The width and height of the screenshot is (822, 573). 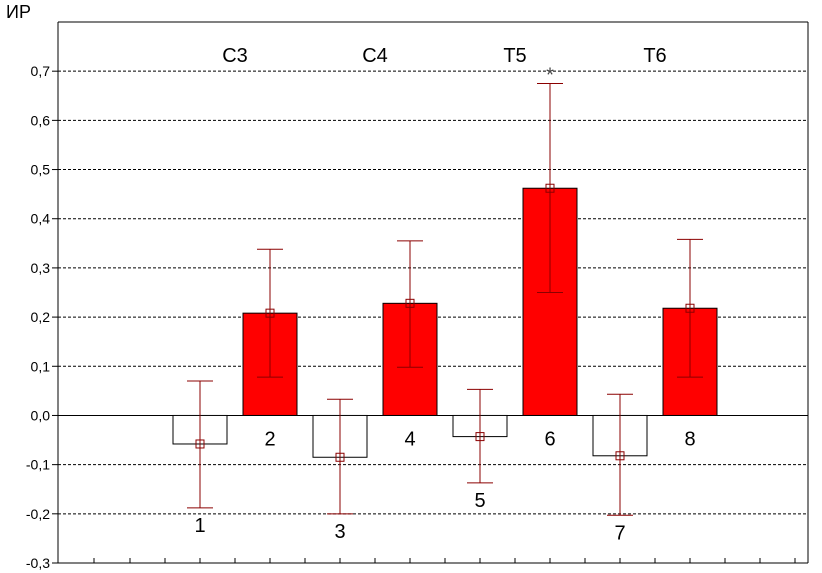 I want to click on bar-number-label: 3, so click(x=339, y=532).